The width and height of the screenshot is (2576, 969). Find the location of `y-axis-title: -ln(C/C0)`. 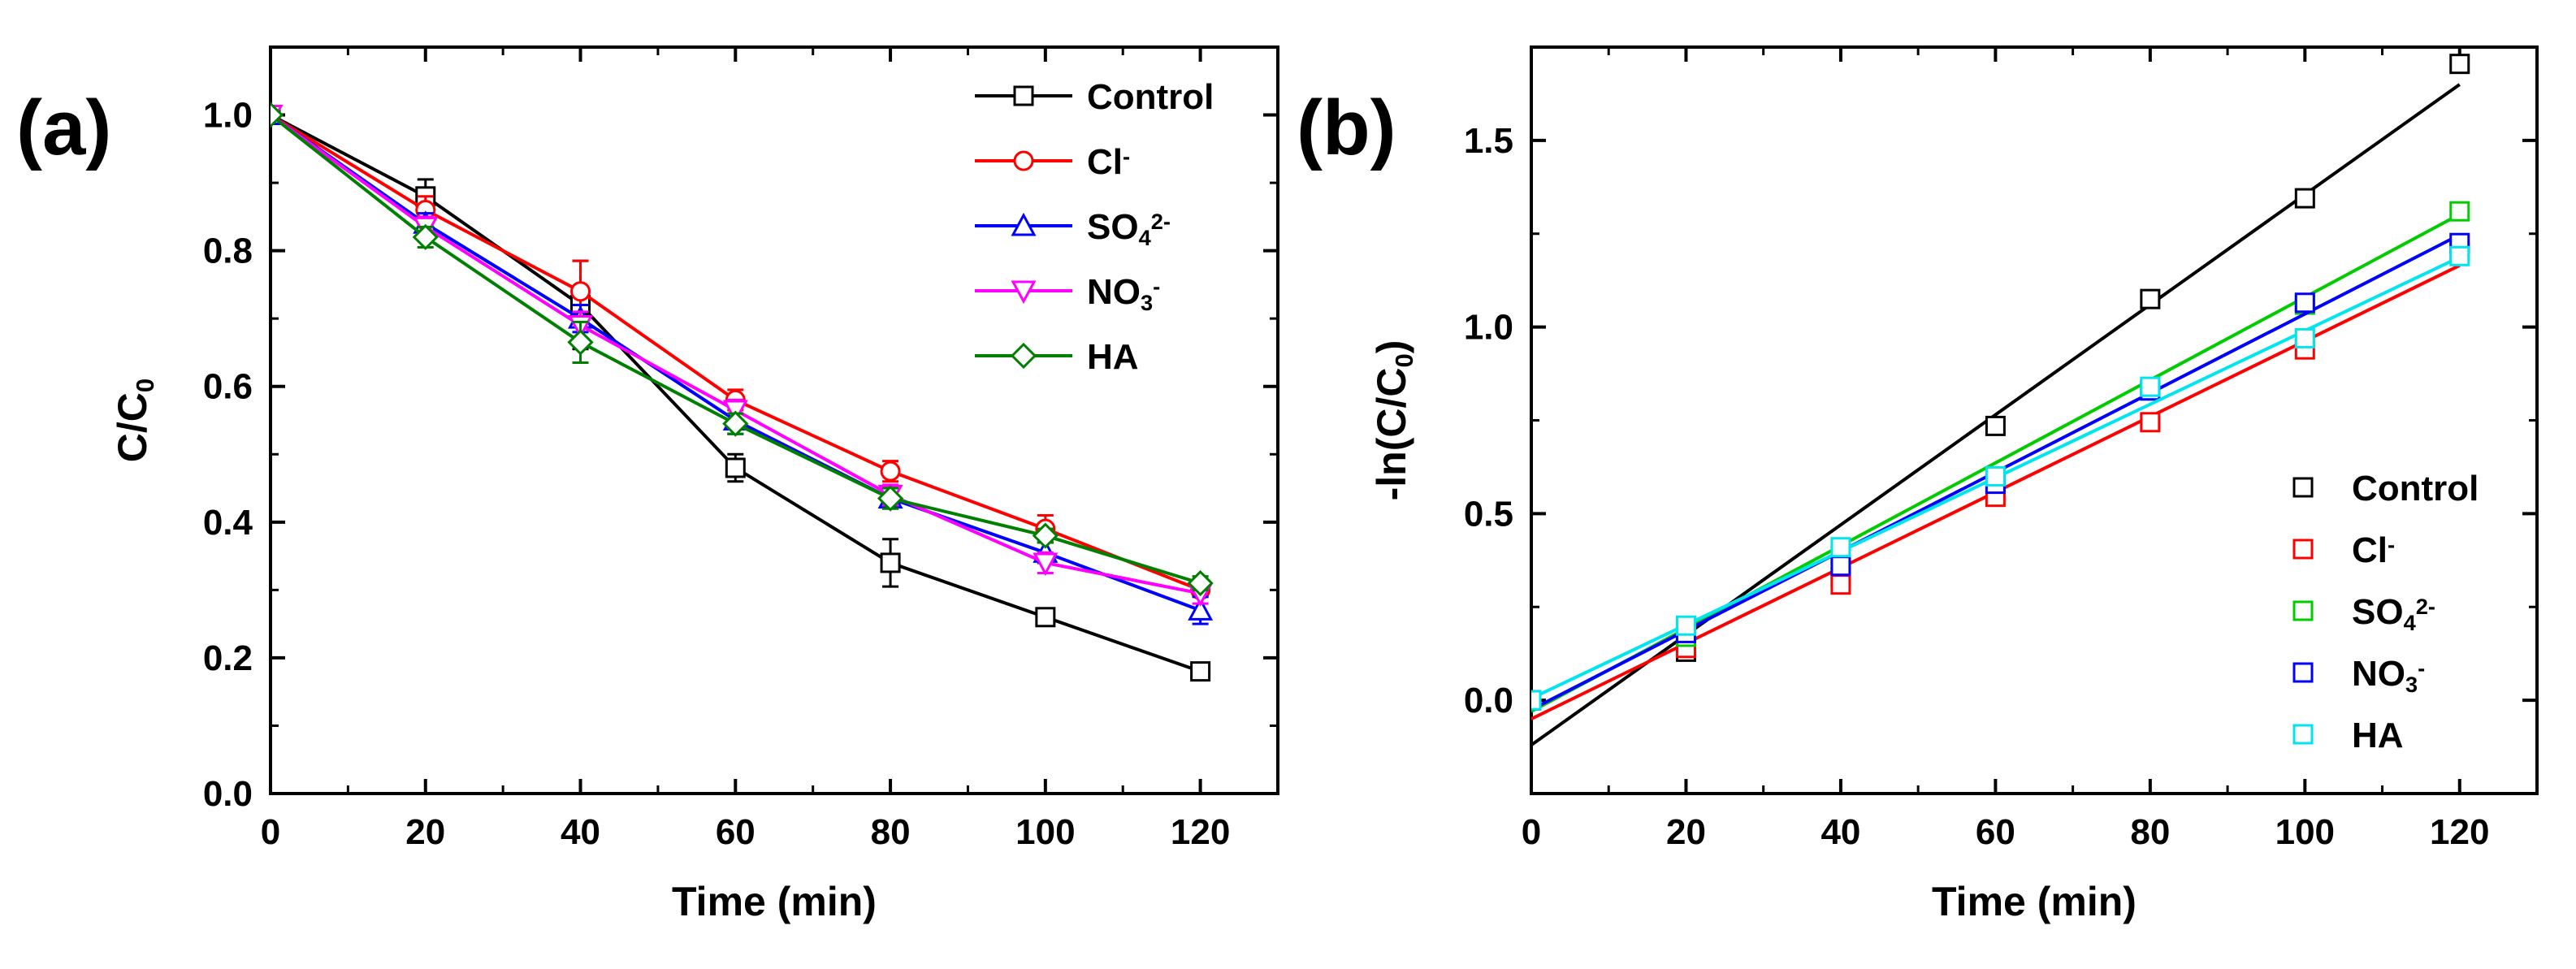

y-axis-title: -ln(C/C0) is located at coordinates (1393, 420).